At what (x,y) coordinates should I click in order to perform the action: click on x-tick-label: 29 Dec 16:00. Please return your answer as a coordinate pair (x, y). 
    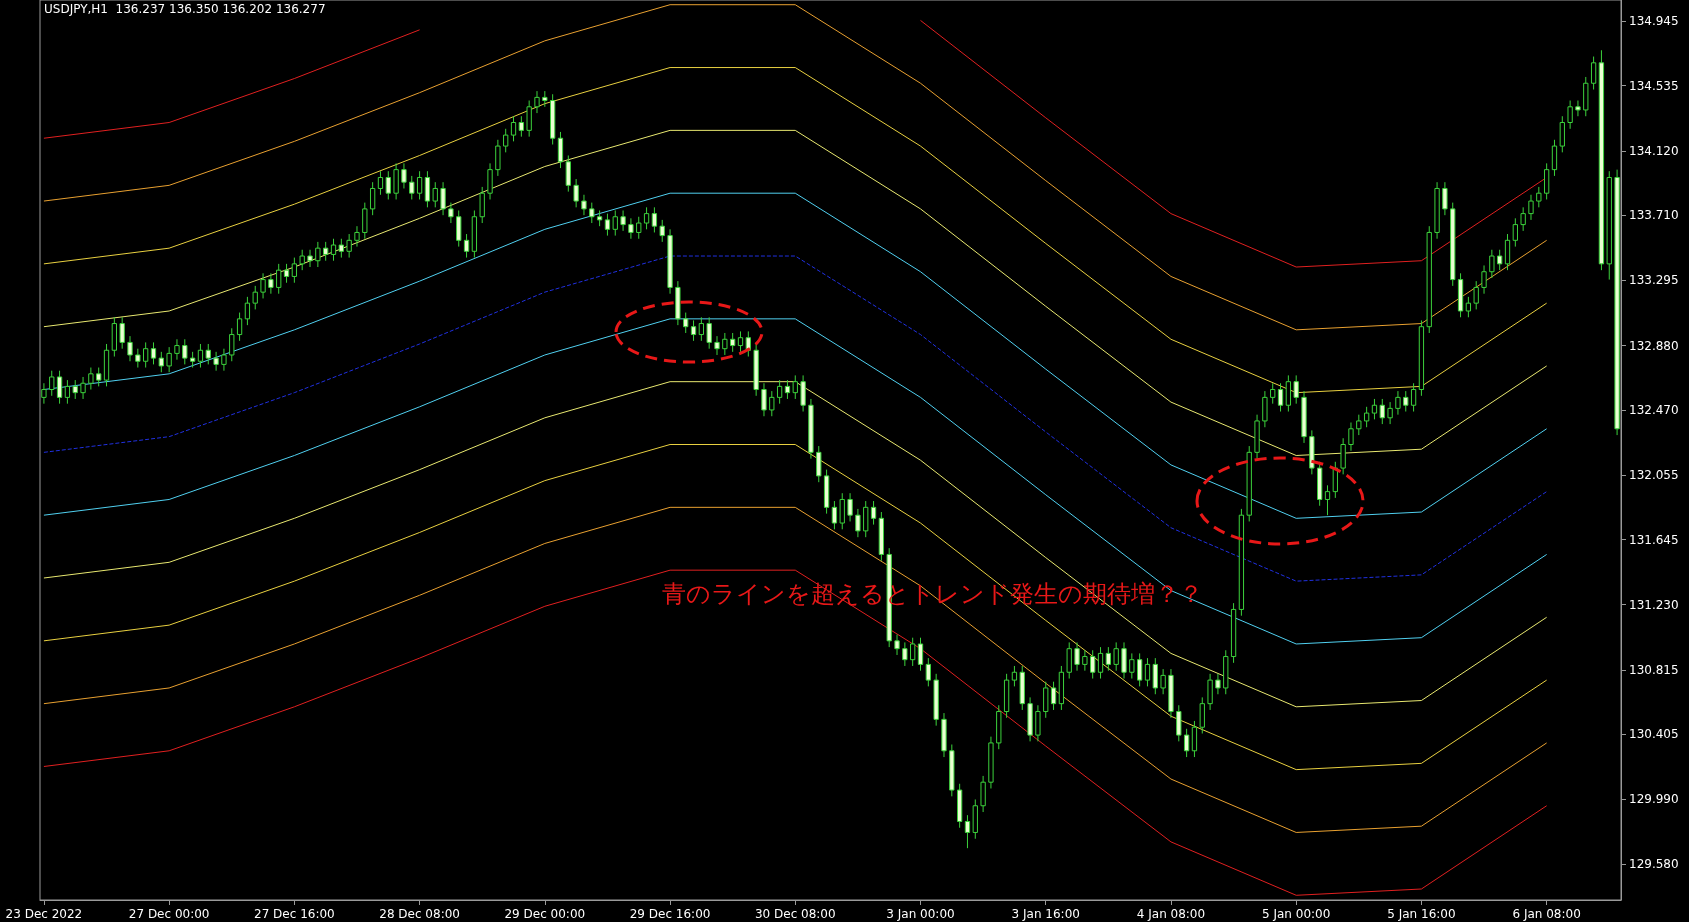
    Looking at the image, I should click on (670, 914).